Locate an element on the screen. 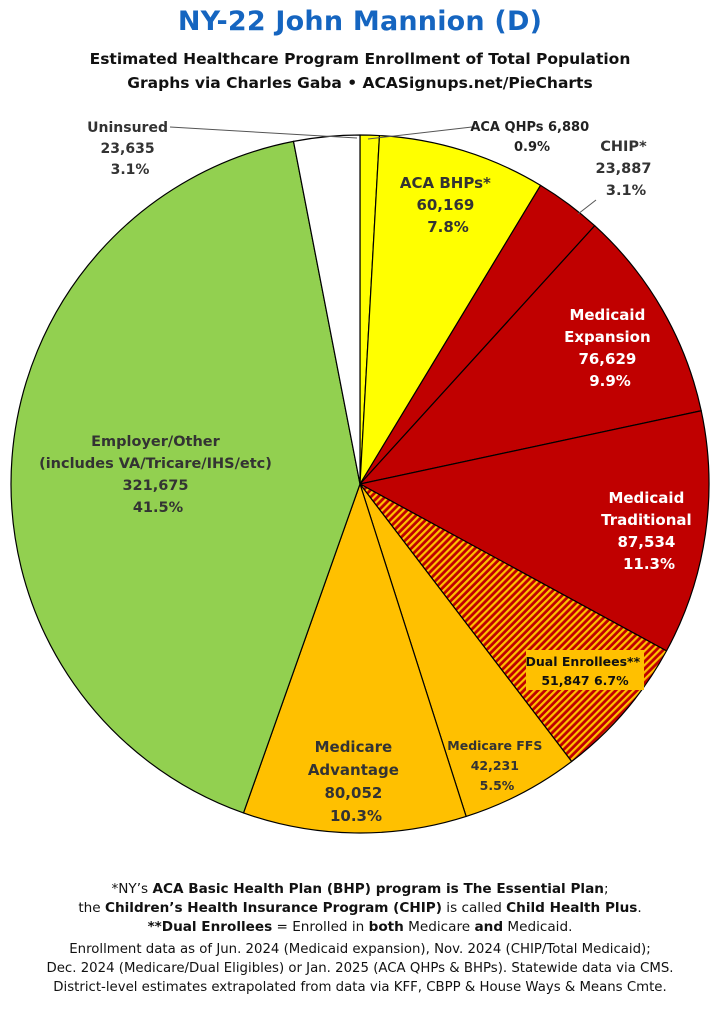 This screenshot has height=1010, width=720. slice-dual-enrollees is located at coordinates (513, 623).